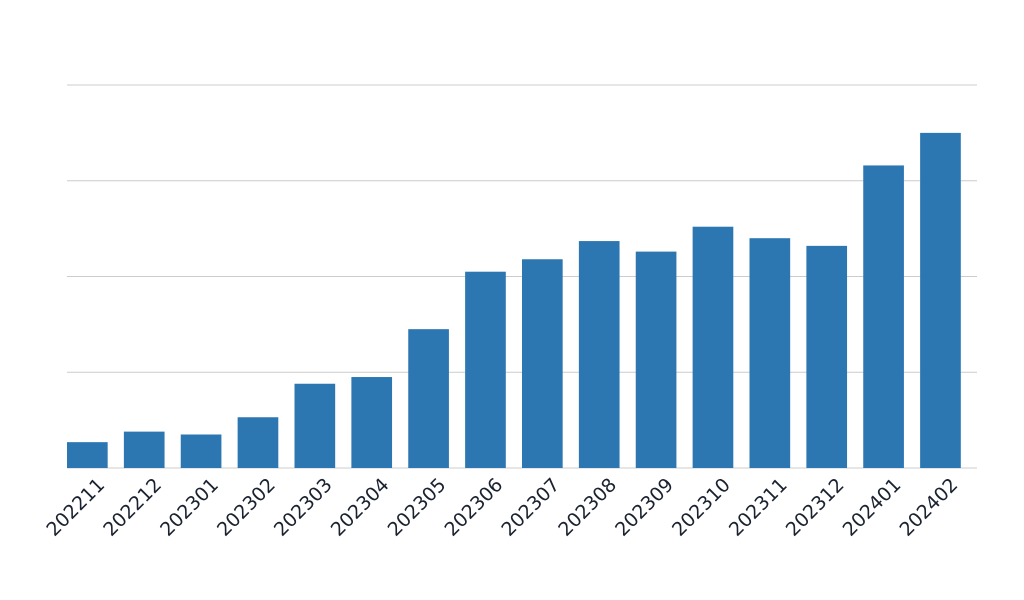 The width and height of the screenshot is (1024, 600). Describe the element at coordinates (928, 507) in the screenshot. I see `x-tick-label-202402: 202402` at that location.